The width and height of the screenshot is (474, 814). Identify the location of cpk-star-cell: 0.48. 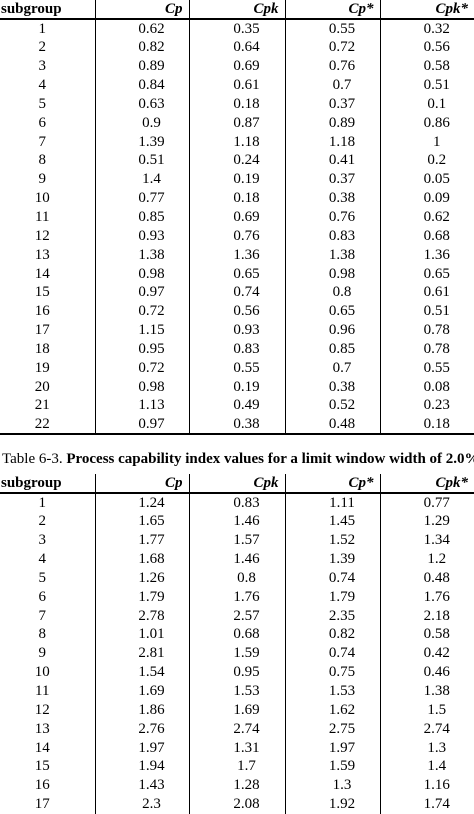
(426, 578).